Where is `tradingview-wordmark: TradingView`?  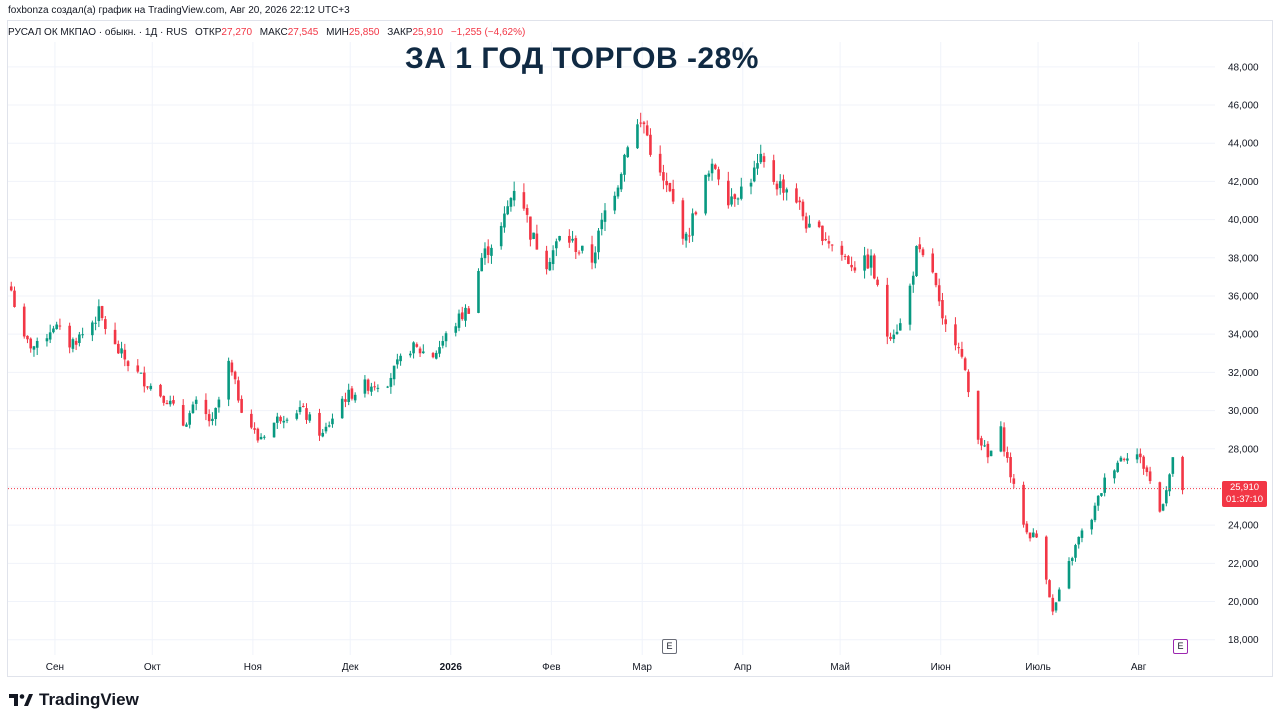
tradingview-wordmark: TradingView is located at coordinates (89, 699).